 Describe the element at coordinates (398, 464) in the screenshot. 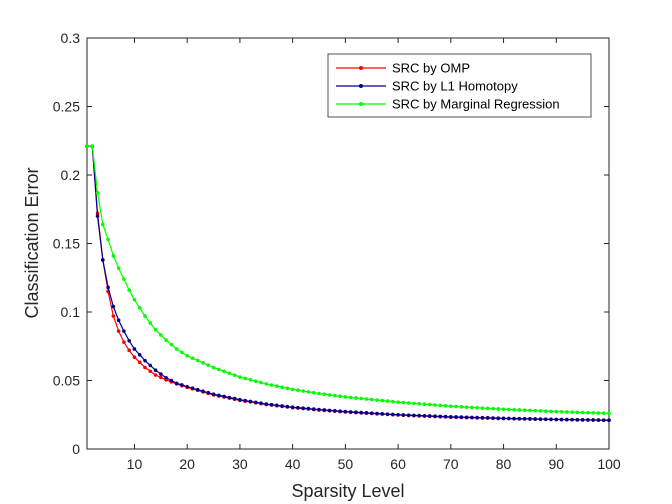

I see `x-tick-label: 60` at that location.